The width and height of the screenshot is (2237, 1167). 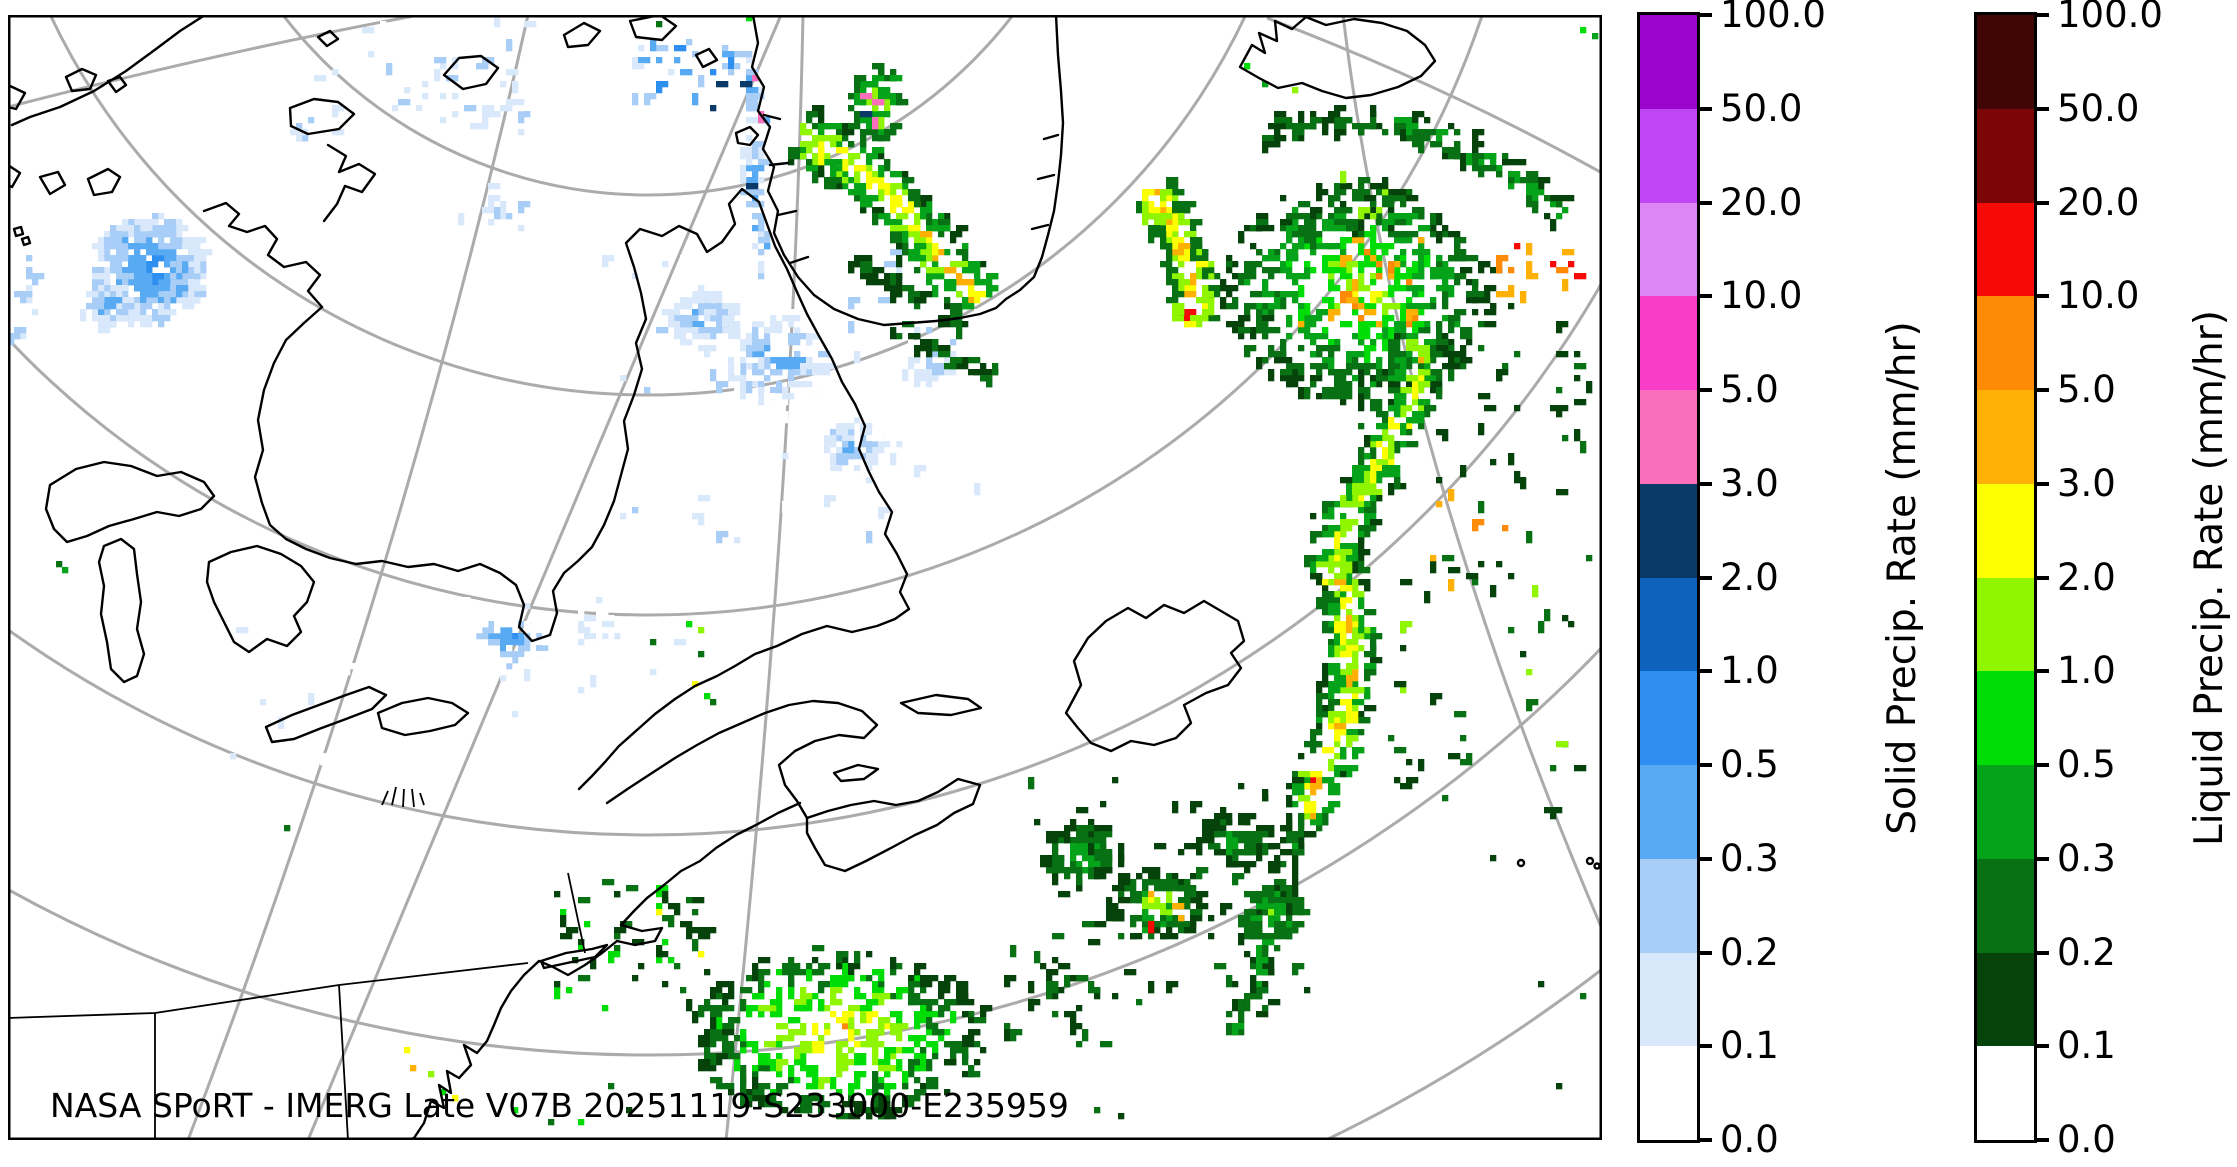 What do you see at coordinates (2110, 18) in the screenshot?
I see `liquid-tick-label: 100.0` at bounding box center [2110, 18].